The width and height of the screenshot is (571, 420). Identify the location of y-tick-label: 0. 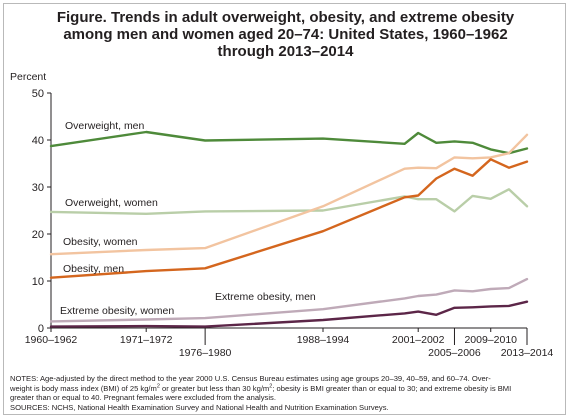
(41, 329).